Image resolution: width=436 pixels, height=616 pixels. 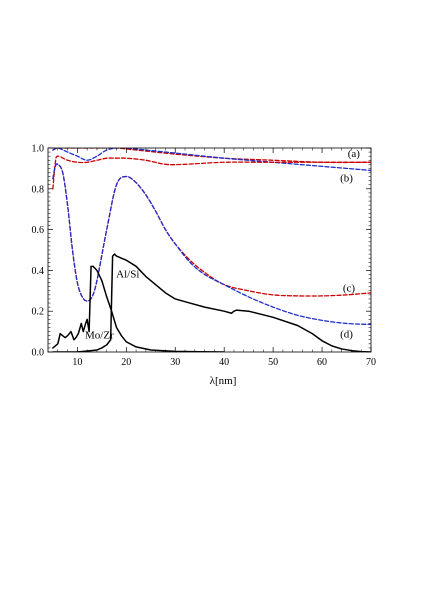 I want to click on x-tick-label: 30, so click(x=175, y=362).